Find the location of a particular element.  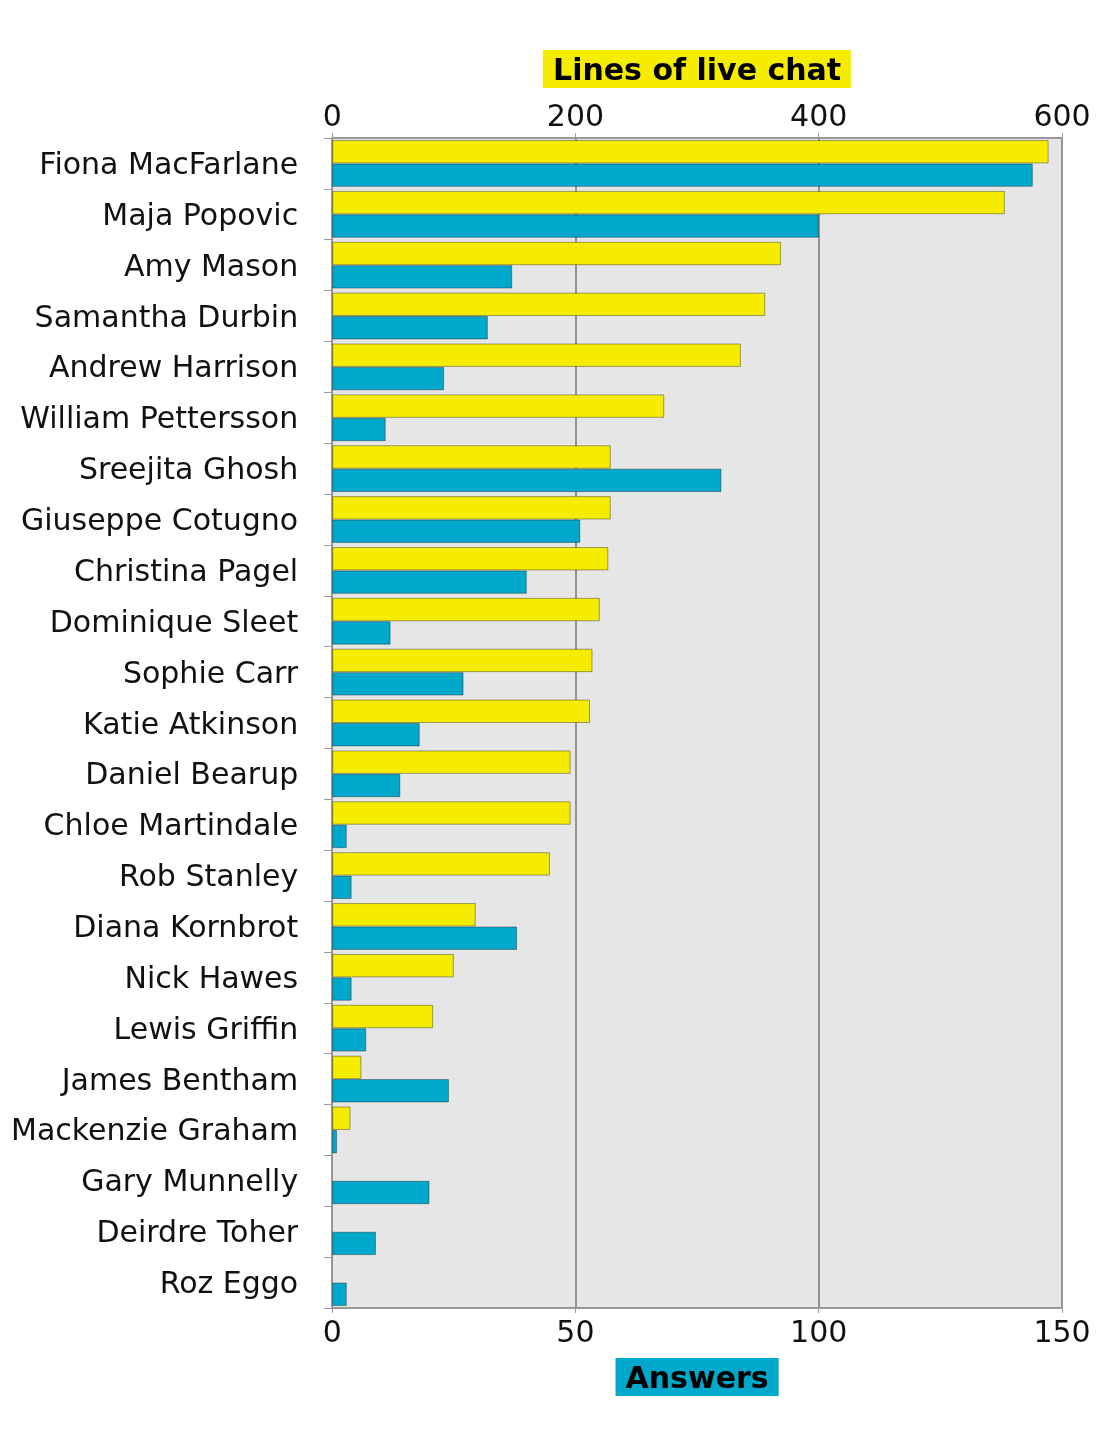

y-tick-label: Dominique Sleet is located at coordinates (174, 621).